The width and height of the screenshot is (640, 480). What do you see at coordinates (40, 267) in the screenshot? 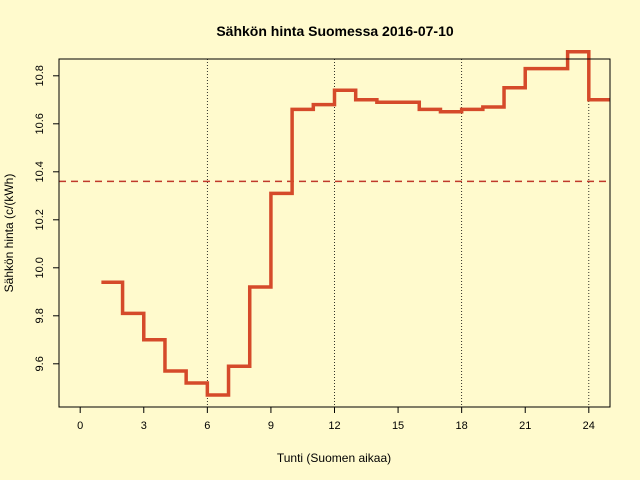
I see `y-tick-label-2: 10.0` at bounding box center [40, 267].